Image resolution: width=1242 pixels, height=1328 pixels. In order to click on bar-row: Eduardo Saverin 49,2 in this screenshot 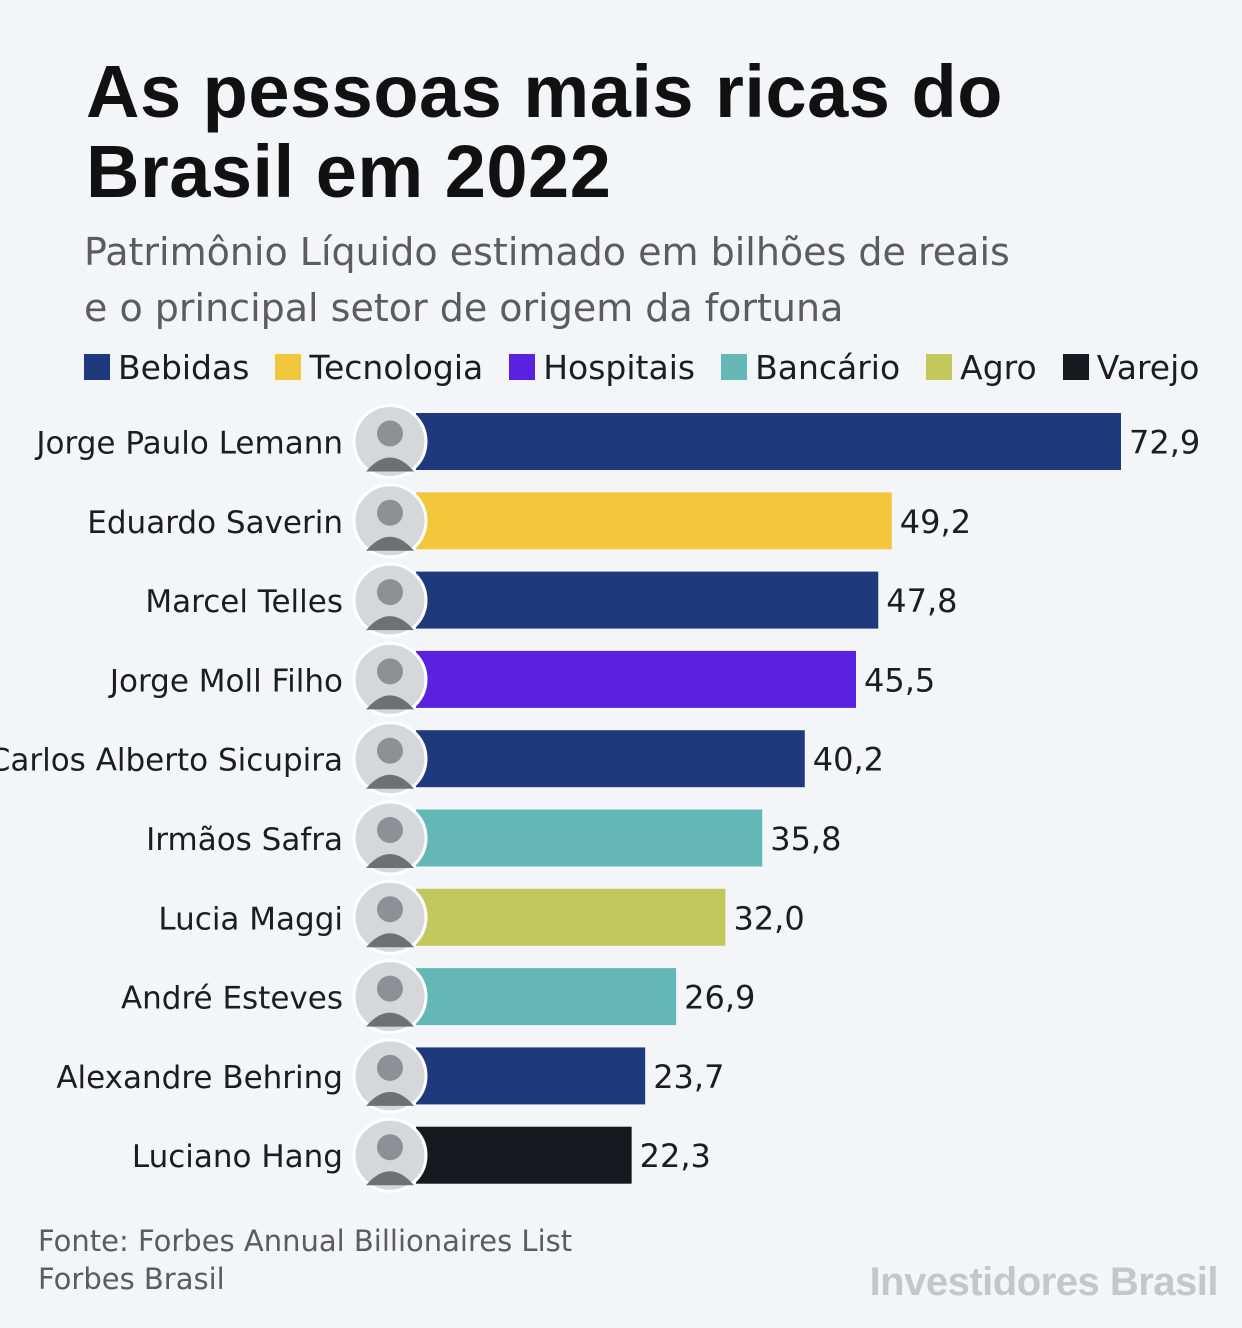, I will do `click(529, 521)`.